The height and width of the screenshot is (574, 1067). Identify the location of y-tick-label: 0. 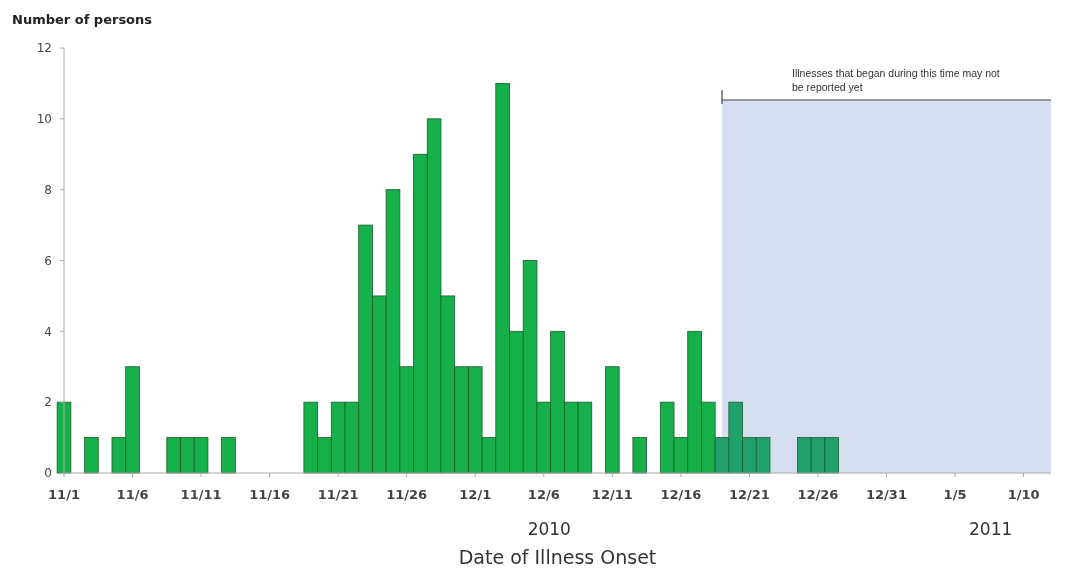
(48, 473).